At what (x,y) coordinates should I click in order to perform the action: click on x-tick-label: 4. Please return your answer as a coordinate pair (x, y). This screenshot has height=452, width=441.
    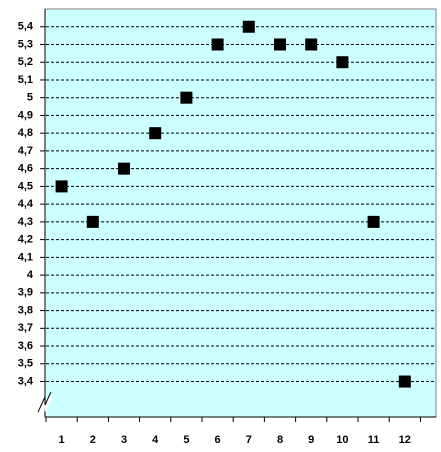
    Looking at the image, I should click on (155, 440).